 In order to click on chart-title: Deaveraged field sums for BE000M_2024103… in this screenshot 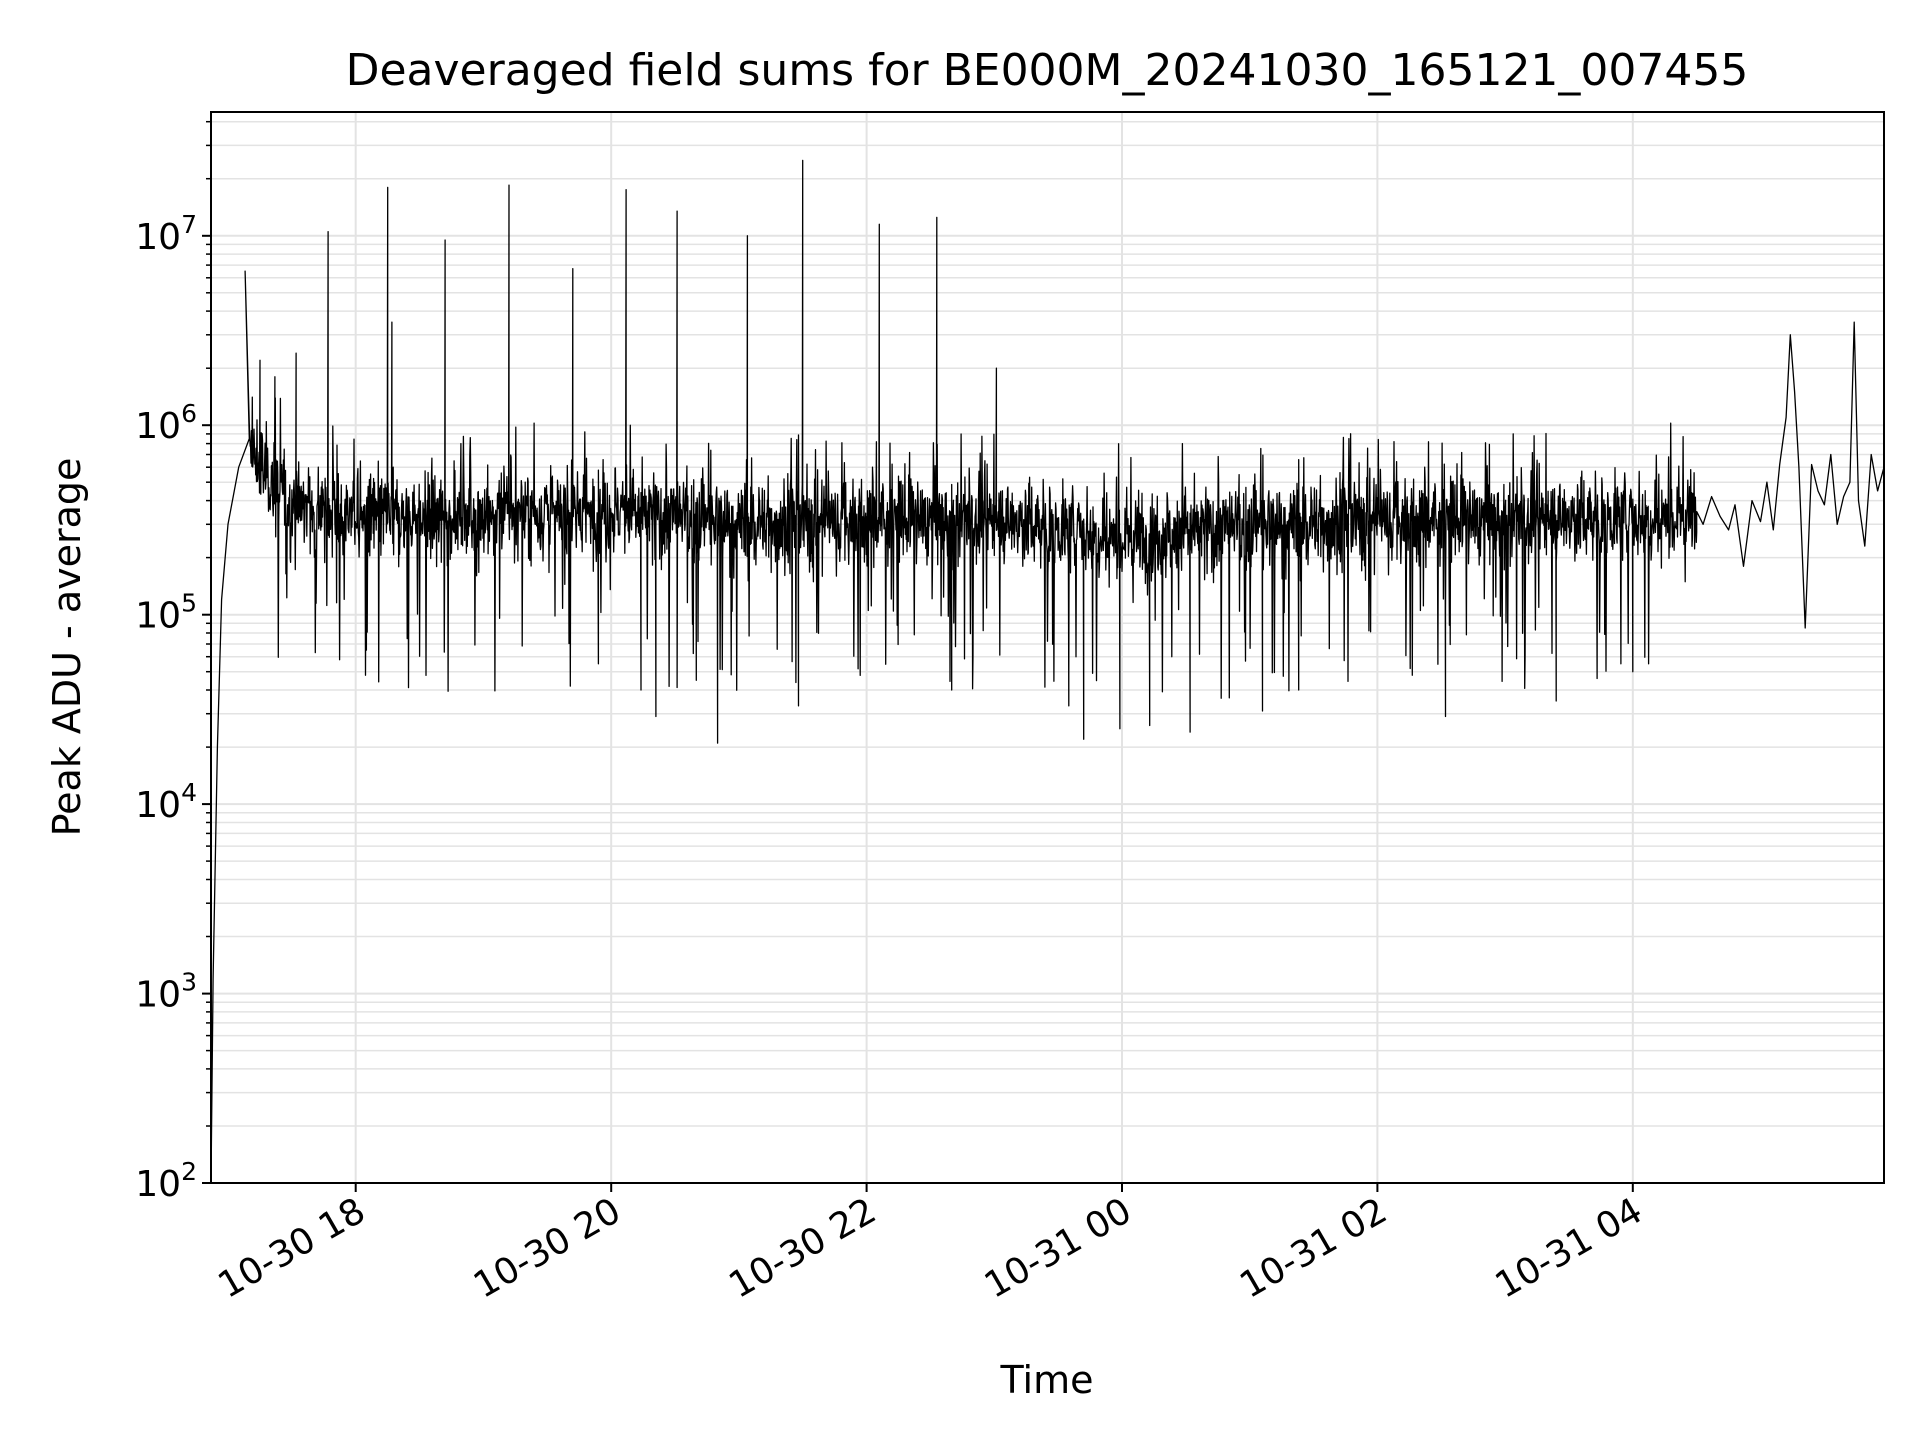, I will do `click(1047, 70)`.